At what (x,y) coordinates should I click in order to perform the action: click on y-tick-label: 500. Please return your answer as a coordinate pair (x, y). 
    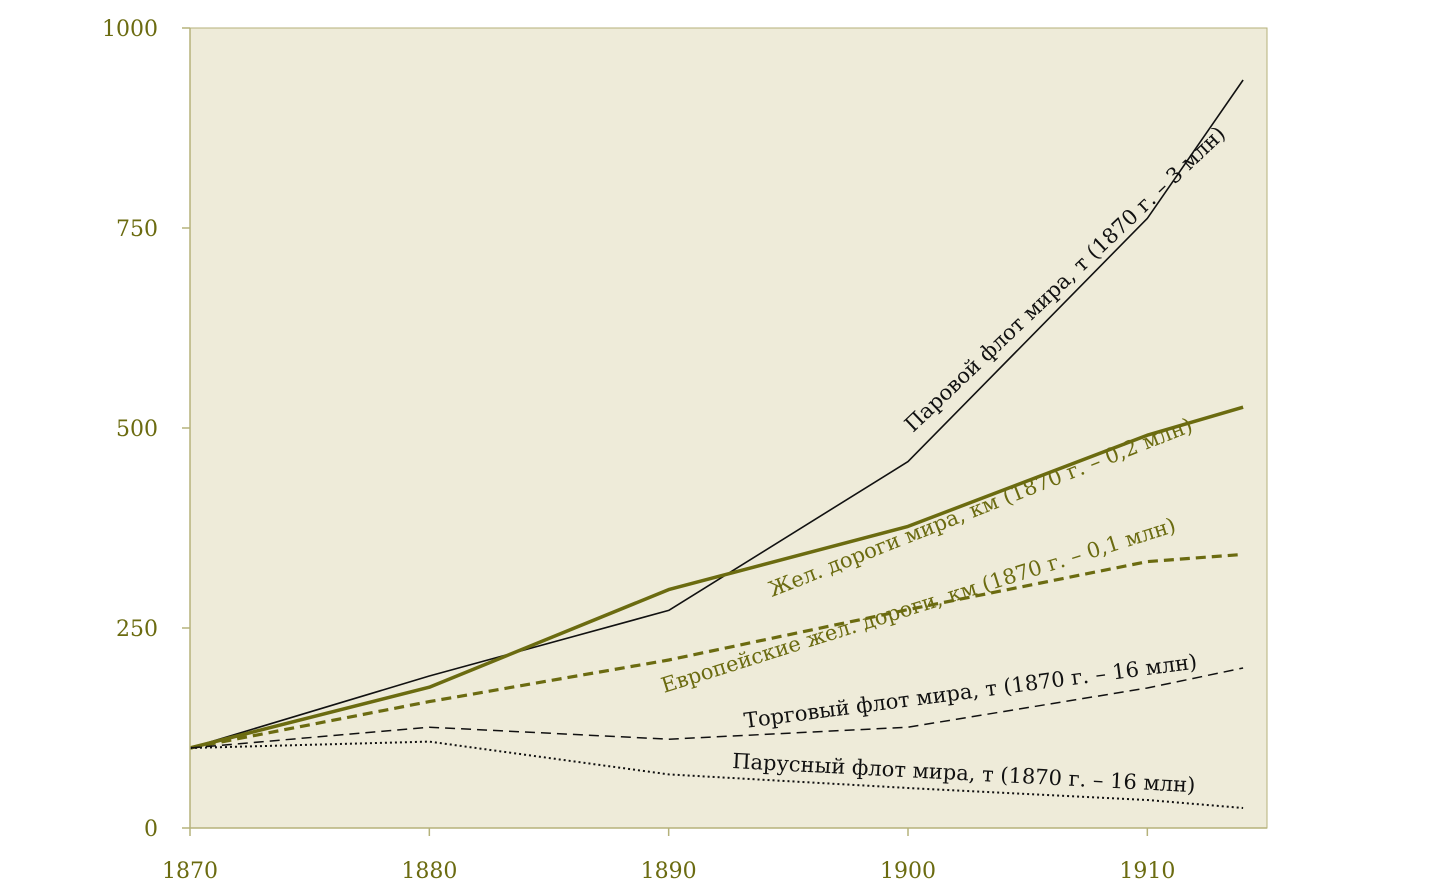
    Looking at the image, I should click on (137, 429).